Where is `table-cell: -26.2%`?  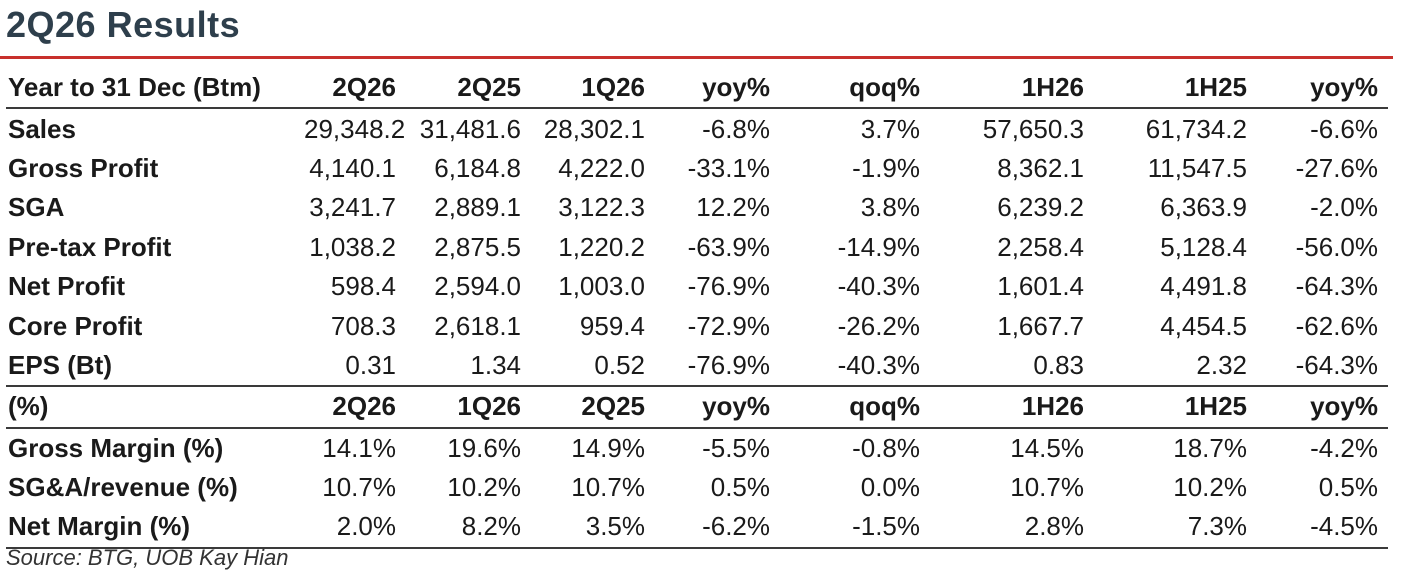
table-cell: -26.2% is located at coordinates (878, 325).